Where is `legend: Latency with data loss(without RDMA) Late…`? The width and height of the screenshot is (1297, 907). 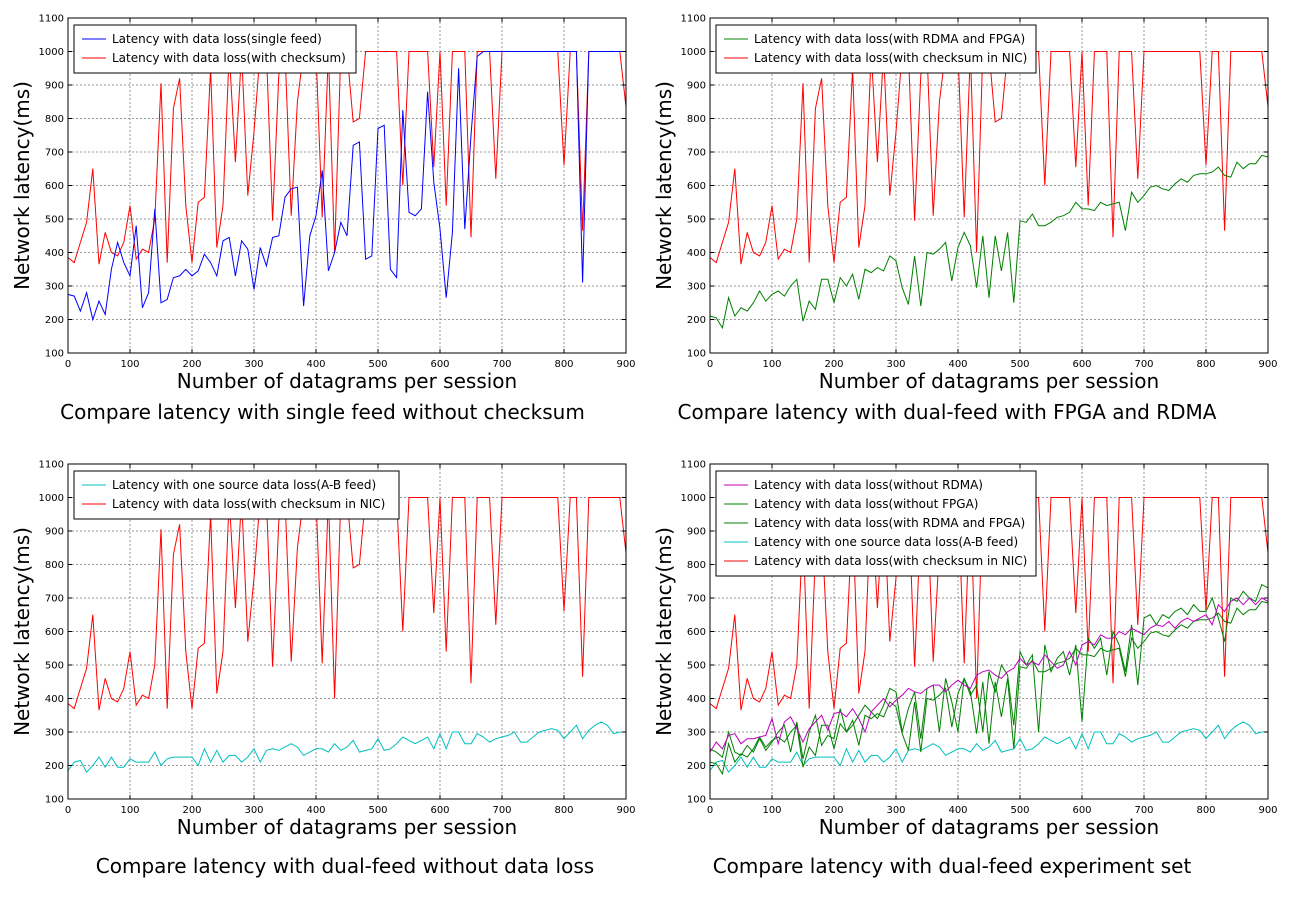
legend: Latency with data loss(without RDMA) Late… is located at coordinates (876, 523).